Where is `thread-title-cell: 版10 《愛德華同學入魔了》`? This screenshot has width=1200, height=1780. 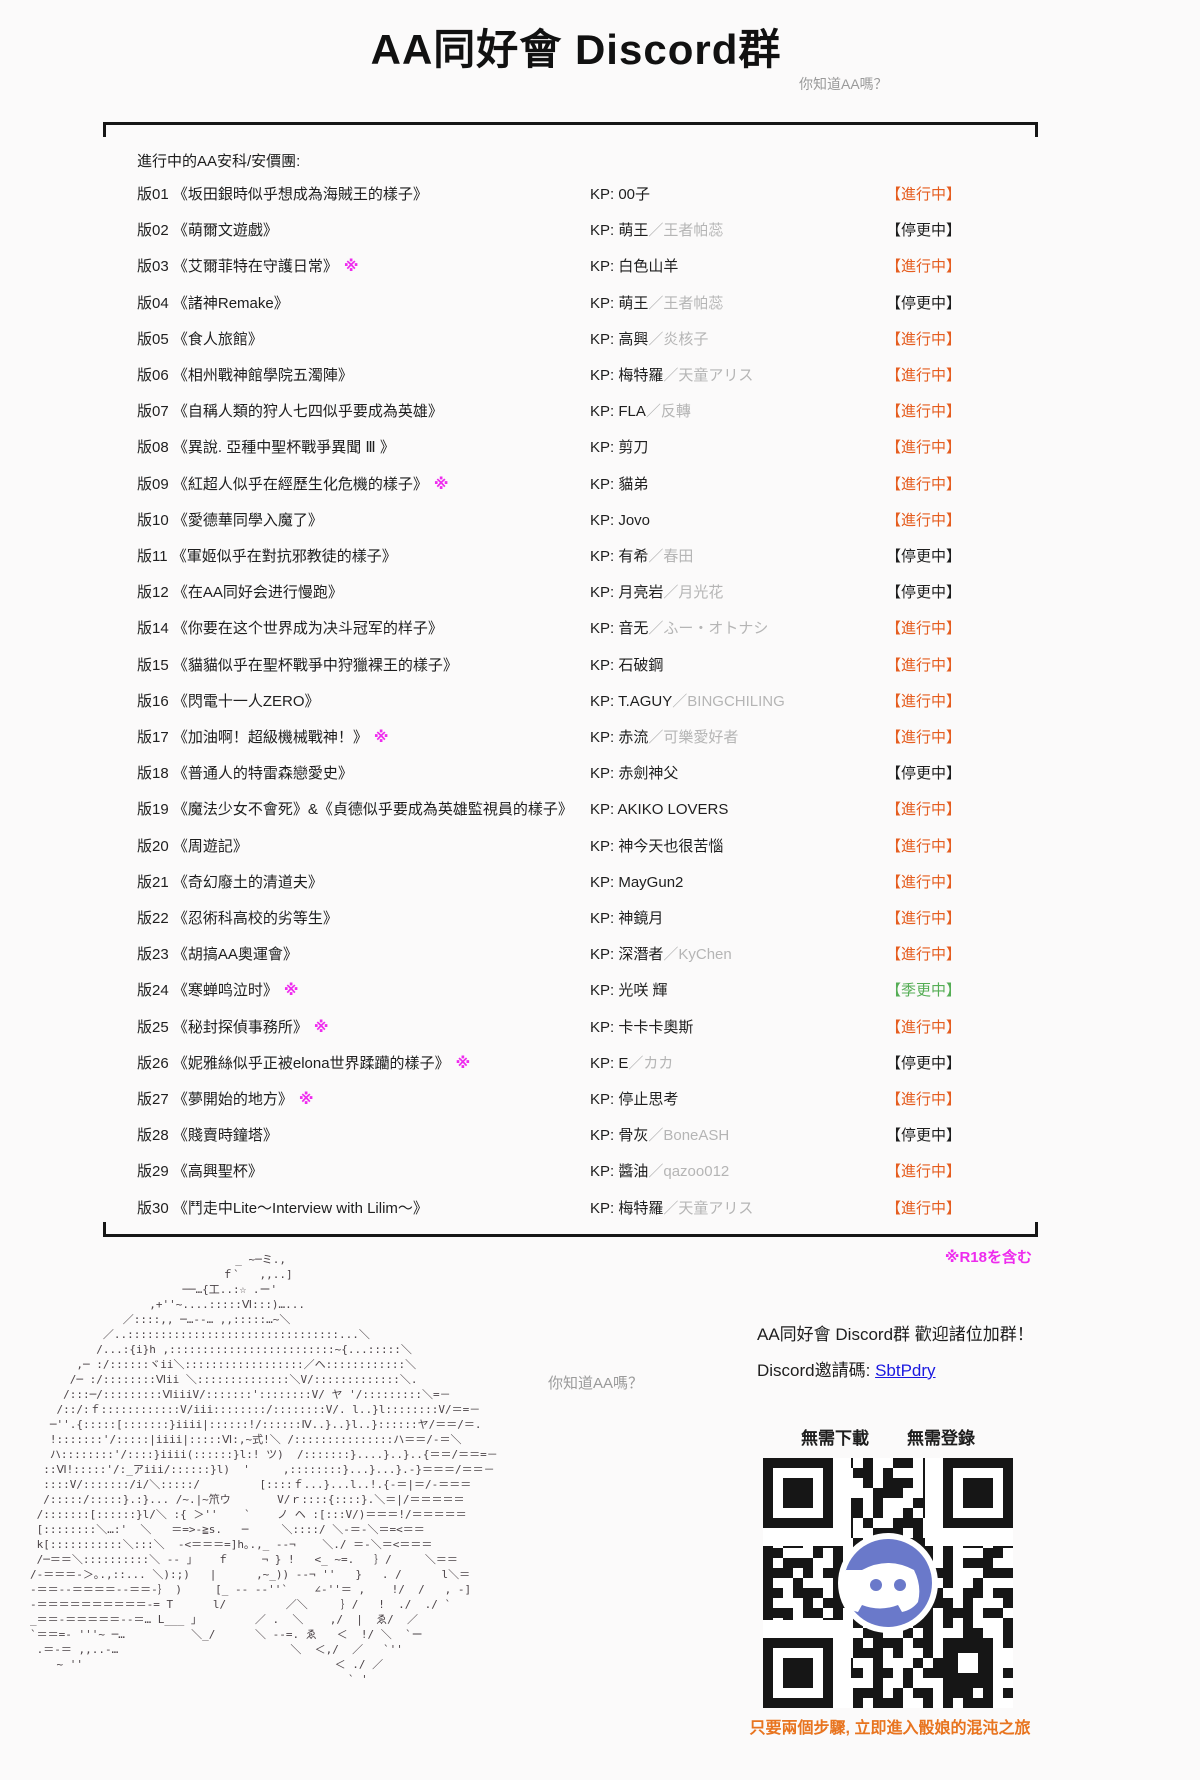 thread-title-cell: 版10 《愛德華同學入魔了》 is located at coordinates (230, 521).